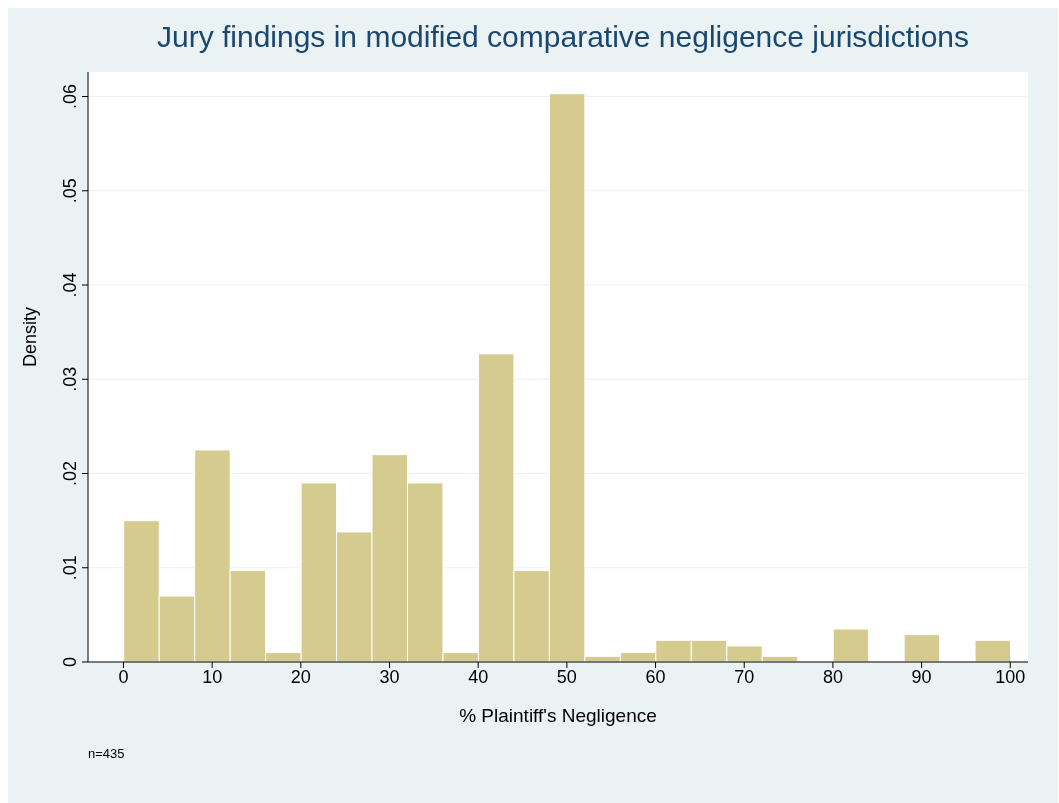 The image size is (1059, 803). I want to click on x-tick-label: 90, so click(921, 676).